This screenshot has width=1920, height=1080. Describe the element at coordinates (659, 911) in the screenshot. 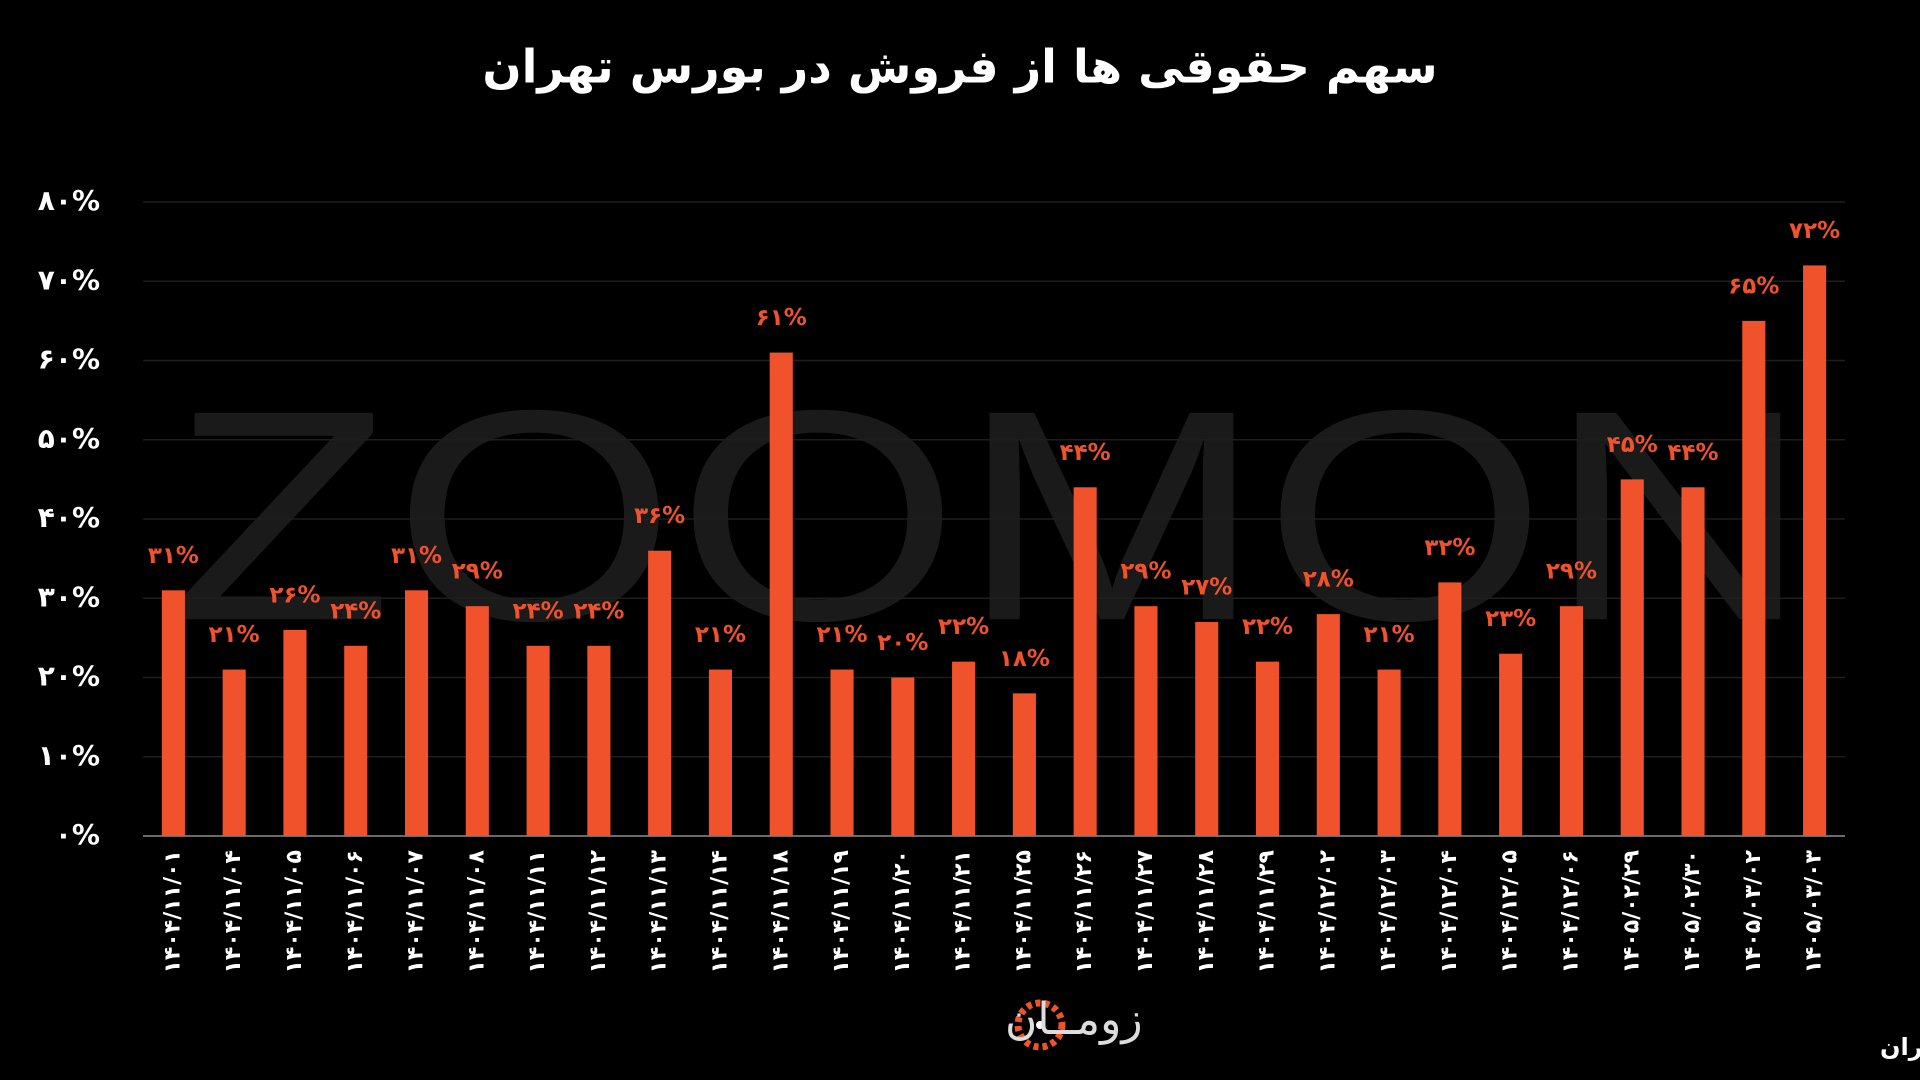

I see `x-tick-label: ۱۴۰۴/۱۱/۱۳` at that location.